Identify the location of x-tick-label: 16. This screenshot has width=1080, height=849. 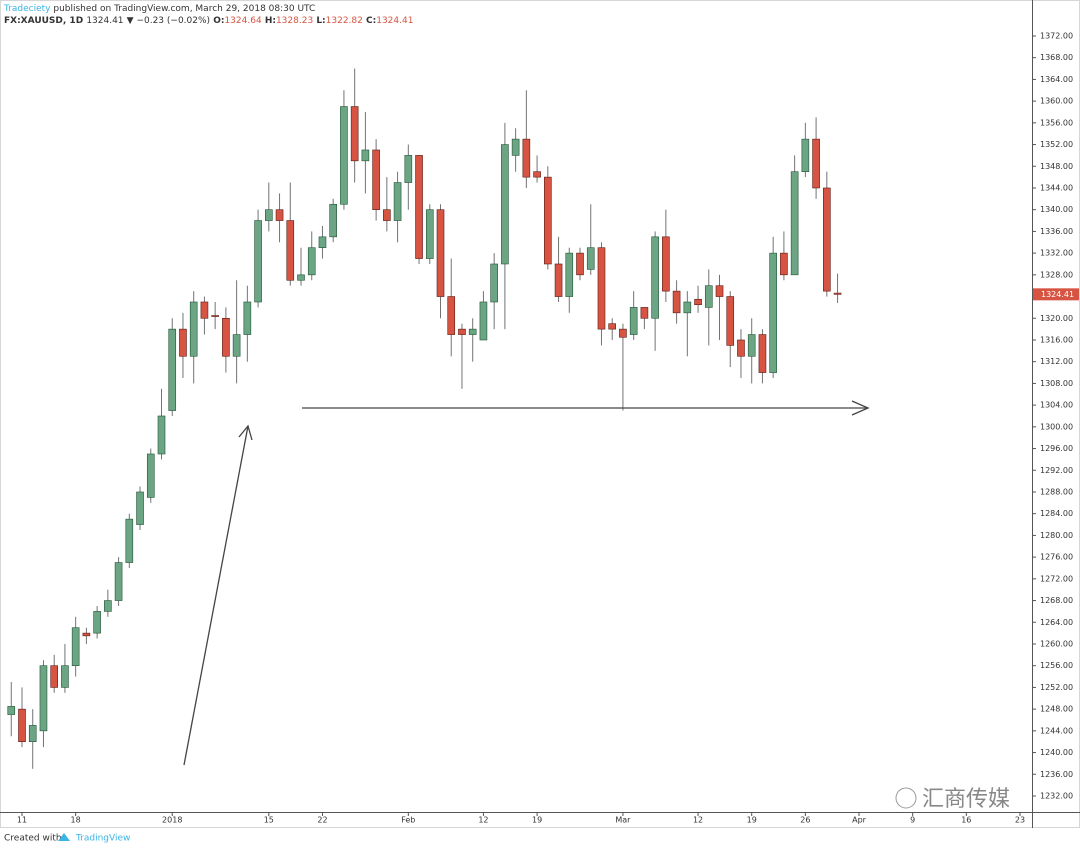
(966, 820).